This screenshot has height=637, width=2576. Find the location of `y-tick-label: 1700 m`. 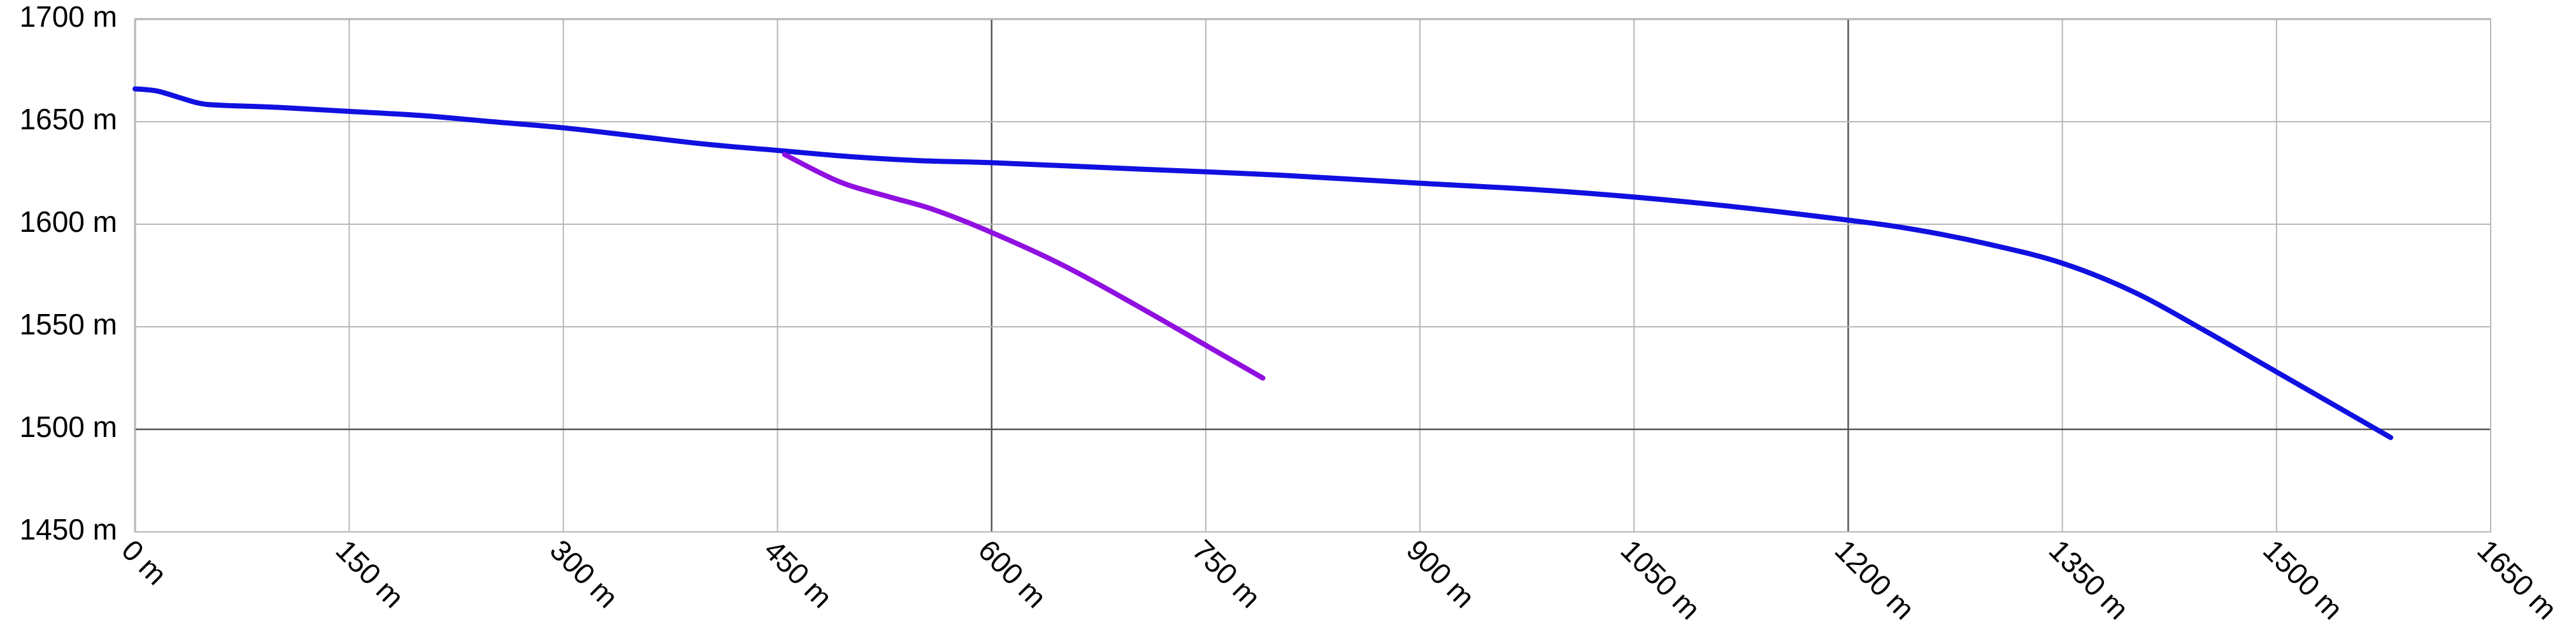

y-tick-label: 1700 m is located at coordinates (68, 16).